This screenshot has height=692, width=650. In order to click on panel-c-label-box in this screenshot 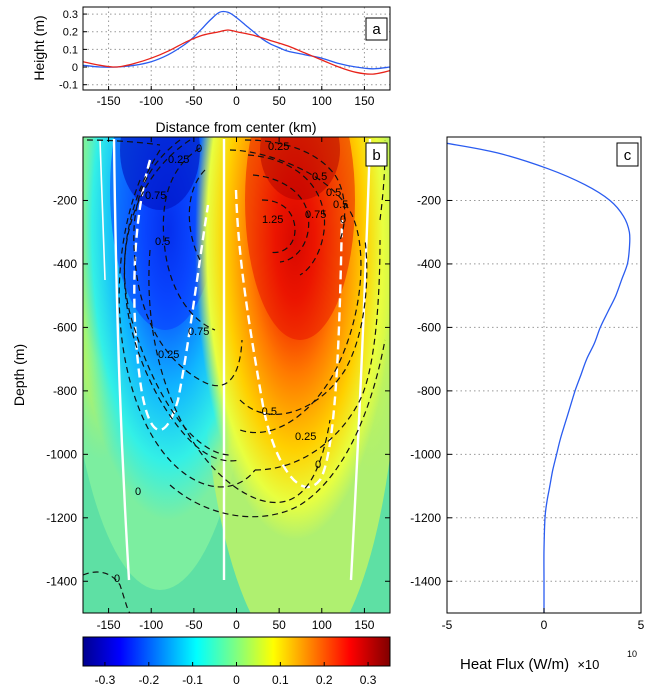, I will do `click(627, 154)`.